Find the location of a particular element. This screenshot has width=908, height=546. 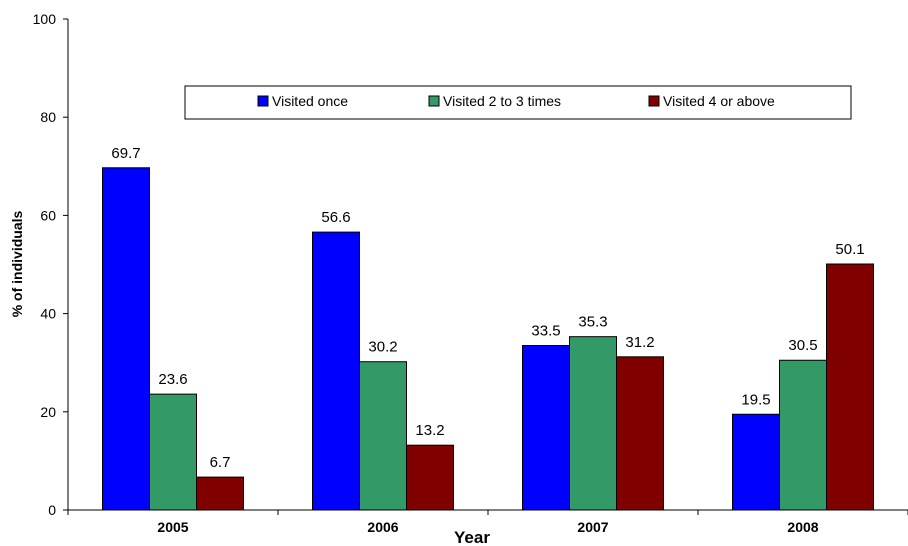

data-label: 31.2 is located at coordinates (639, 342).